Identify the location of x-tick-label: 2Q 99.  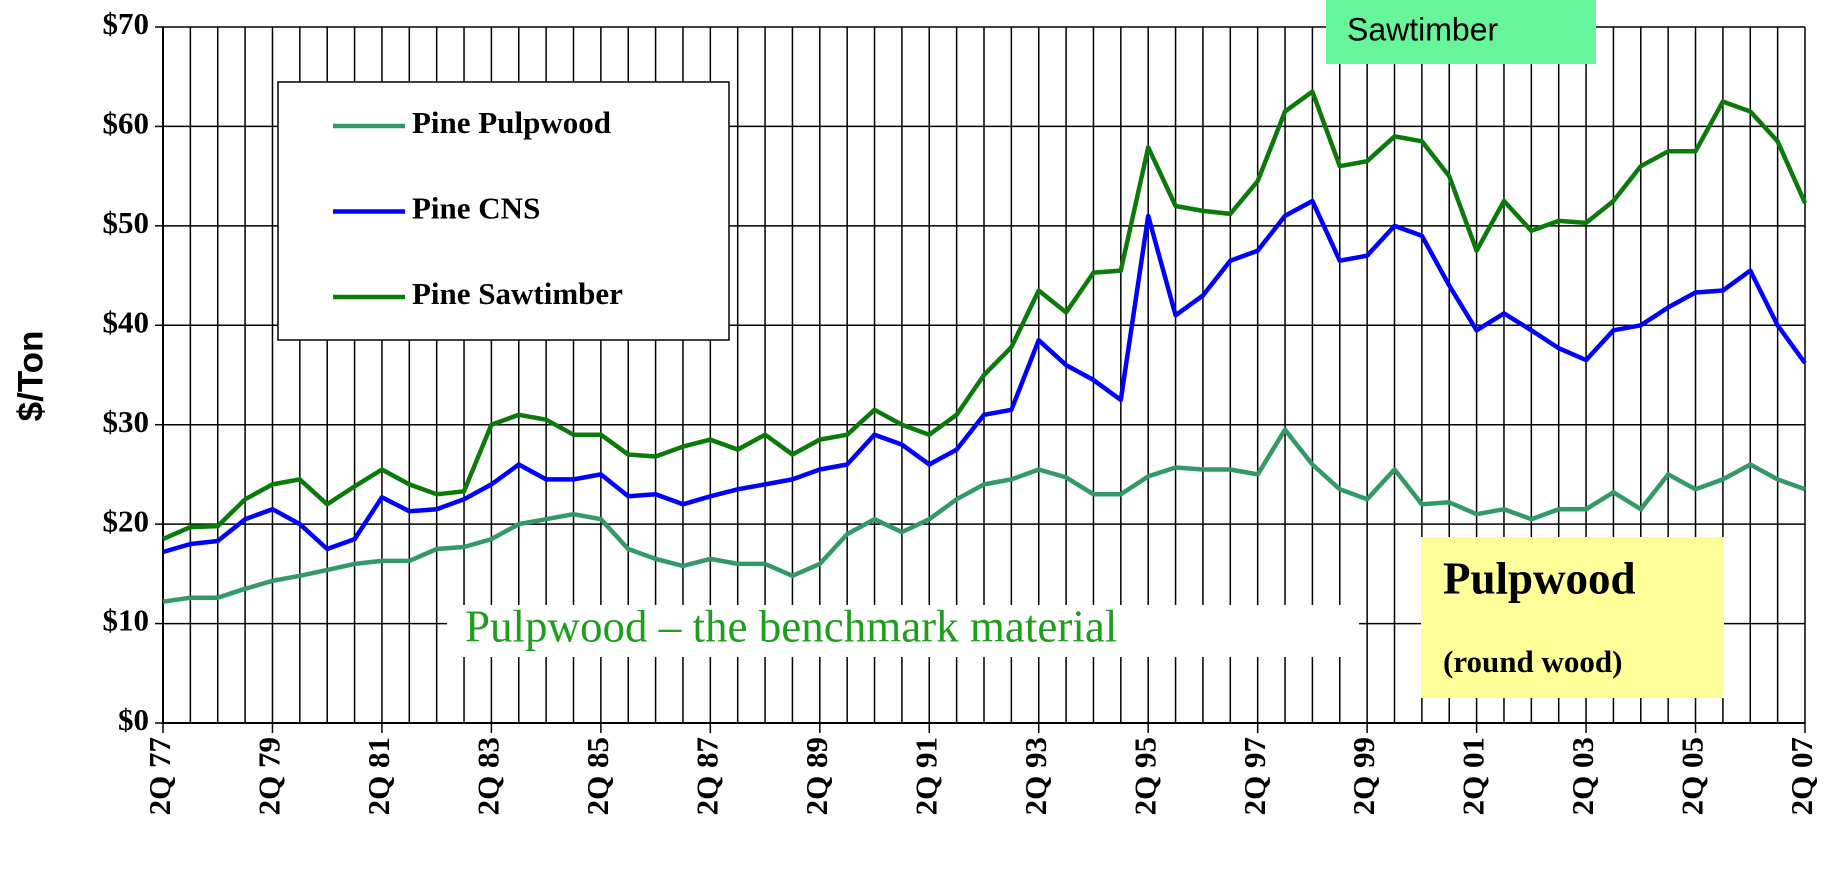
(1363, 776).